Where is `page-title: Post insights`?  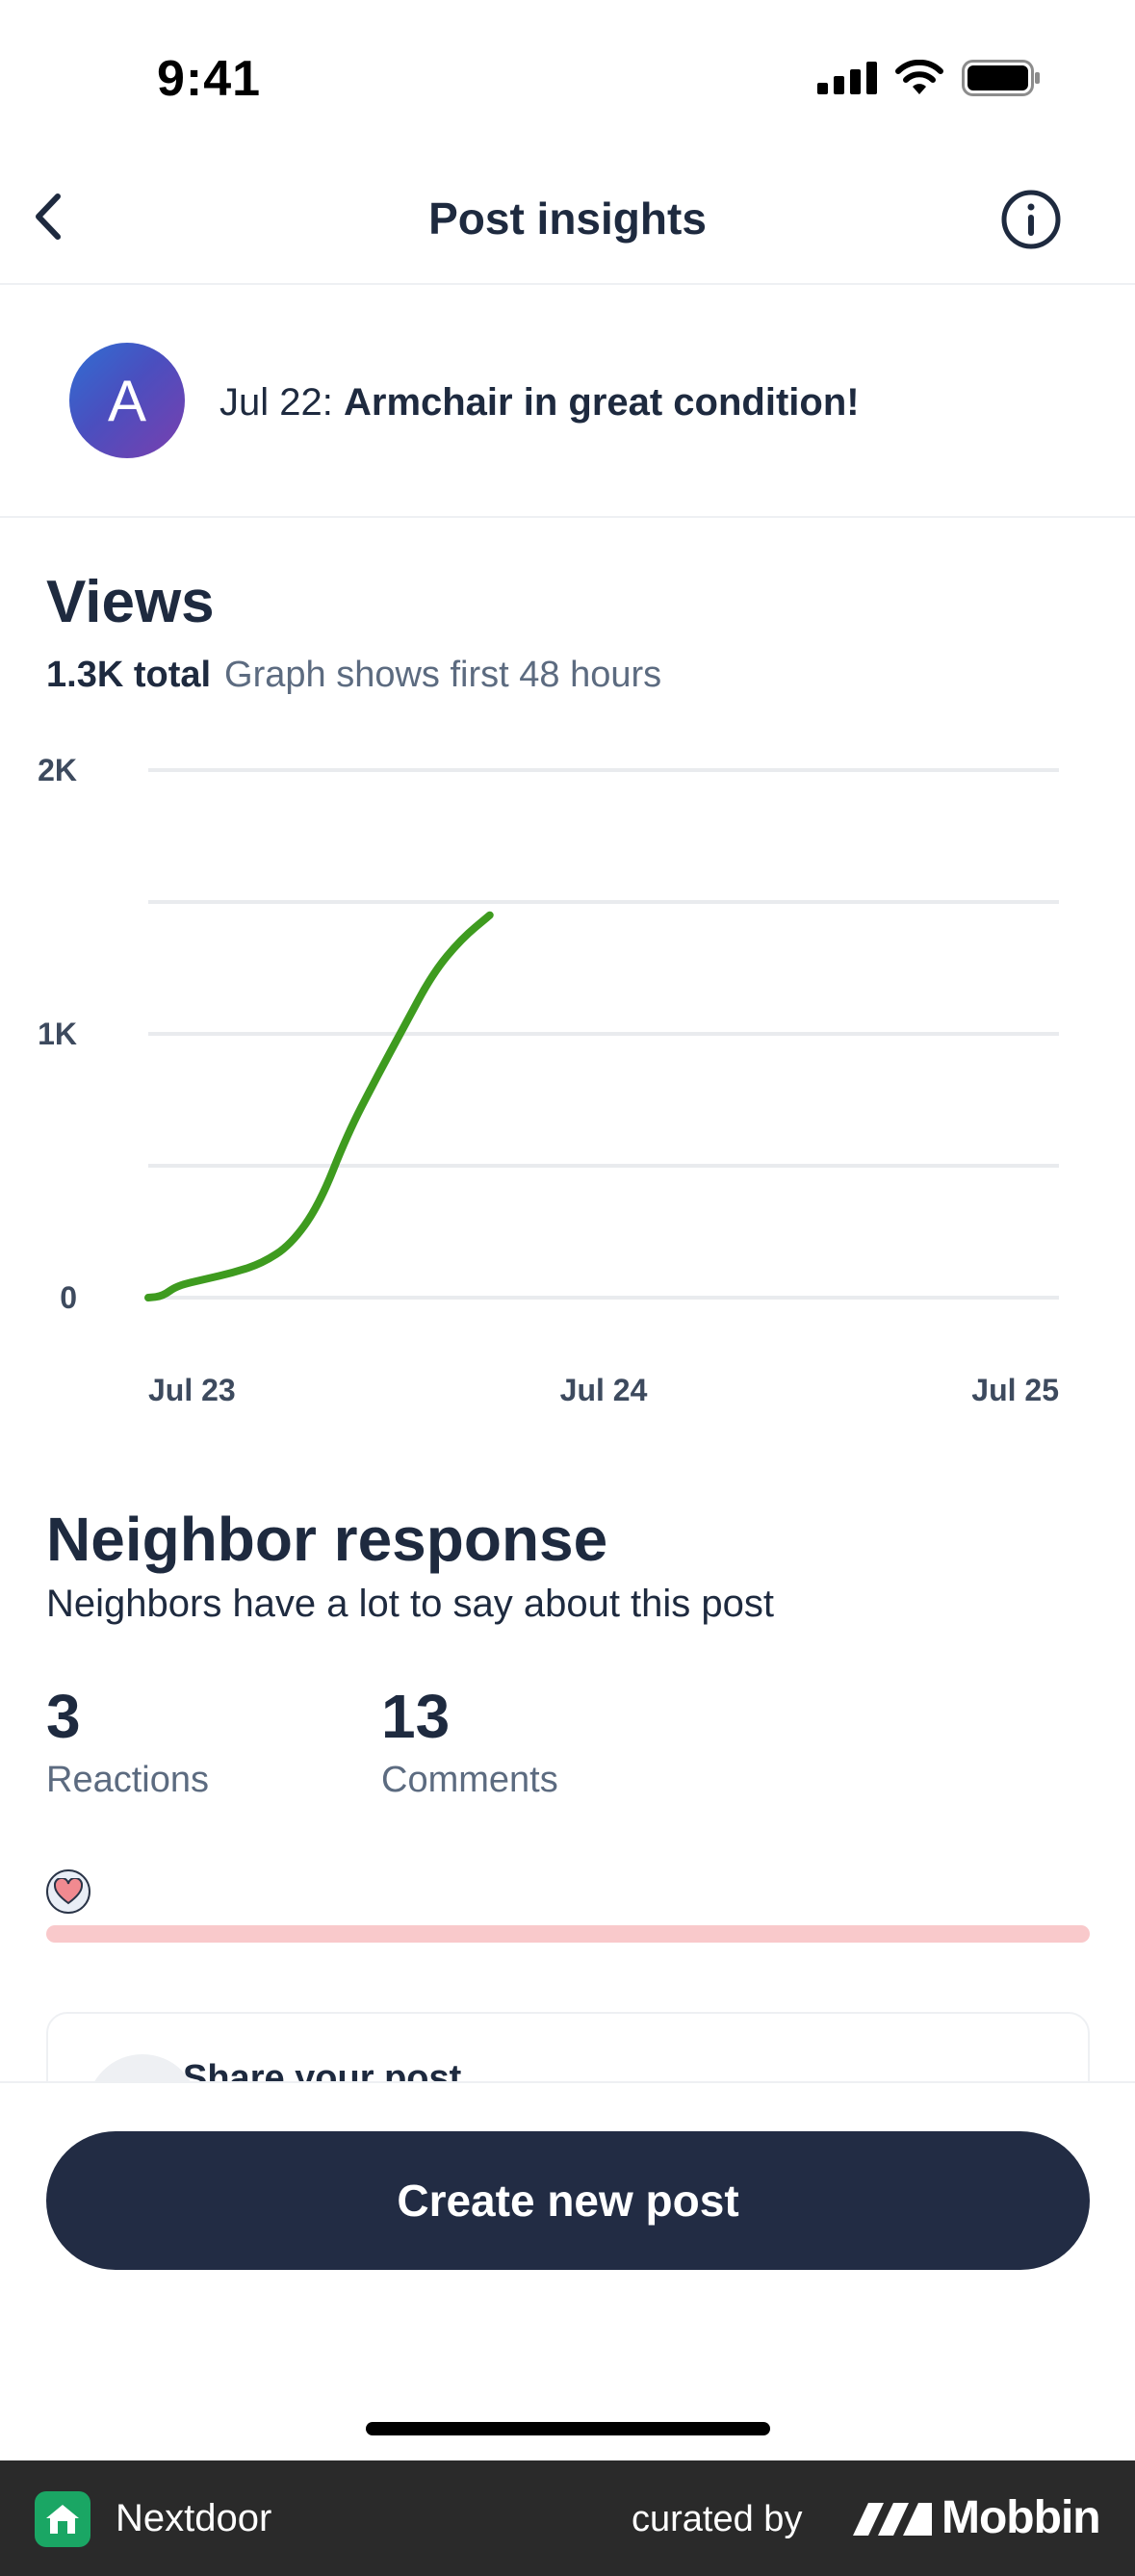
page-title: Post insights is located at coordinates (567, 218).